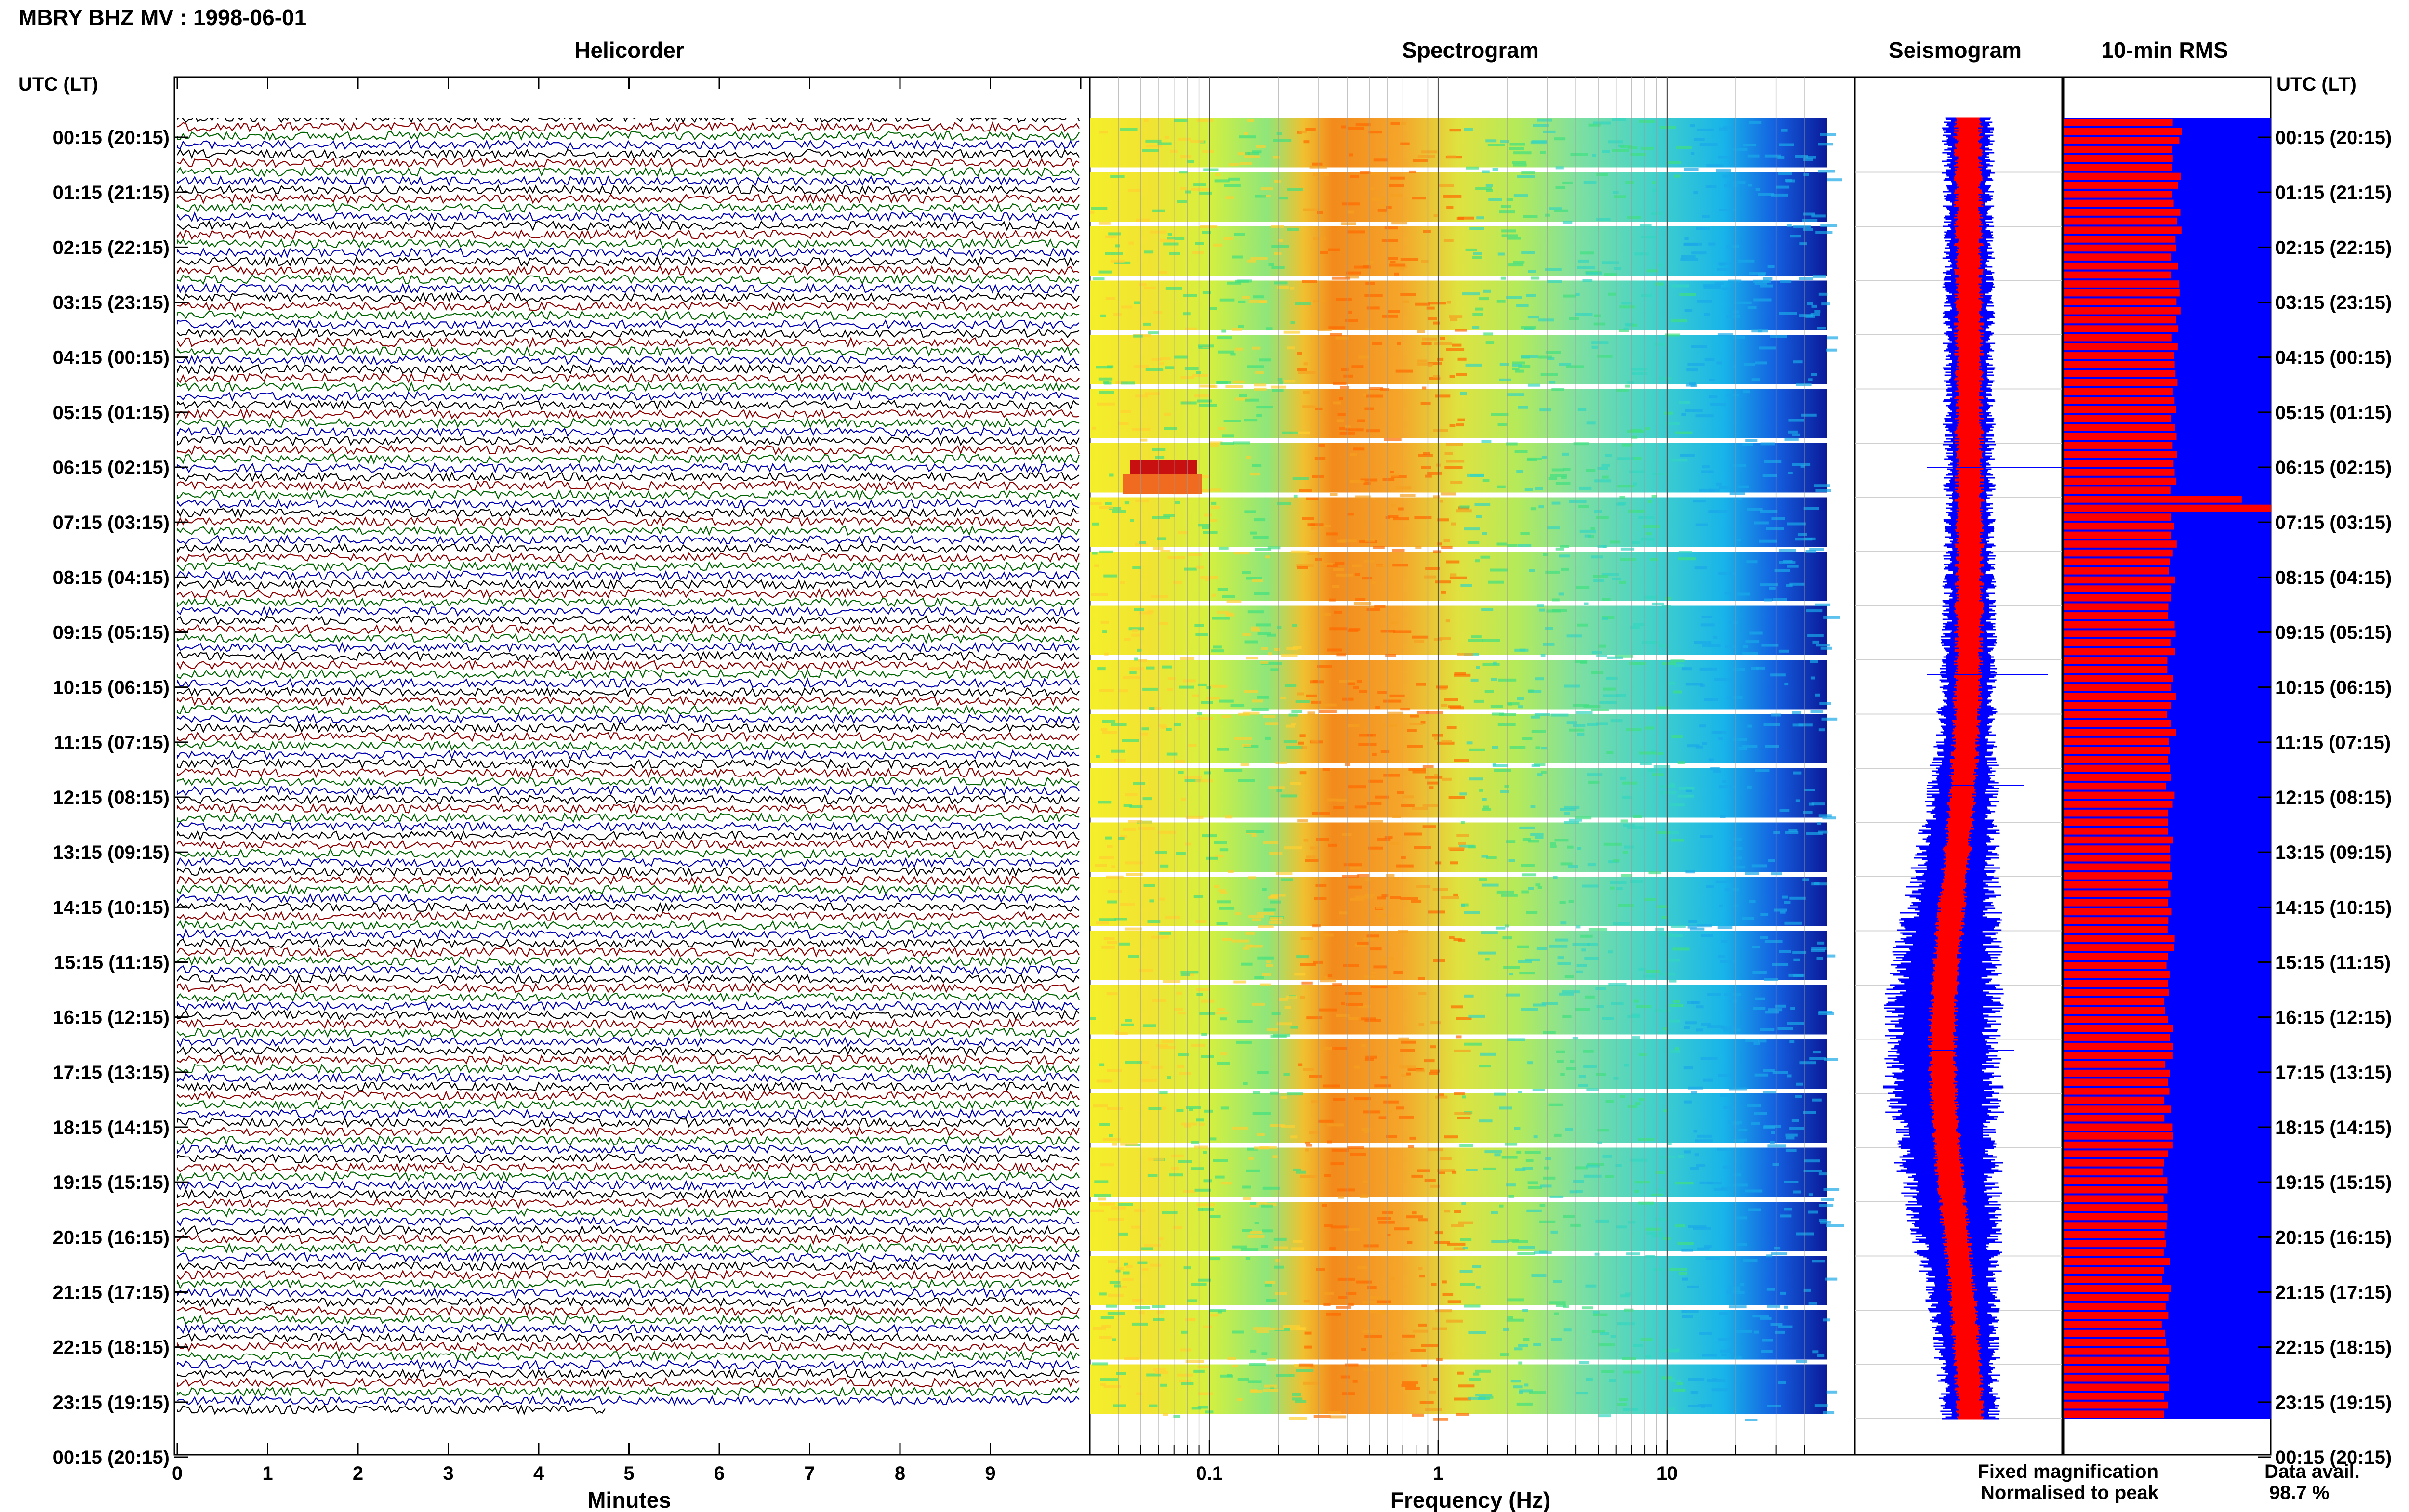 The image size is (2409, 1512). What do you see at coordinates (2070, 1492) in the screenshot?
I see `legend-normalised-to-peak: Normalised to peak` at bounding box center [2070, 1492].